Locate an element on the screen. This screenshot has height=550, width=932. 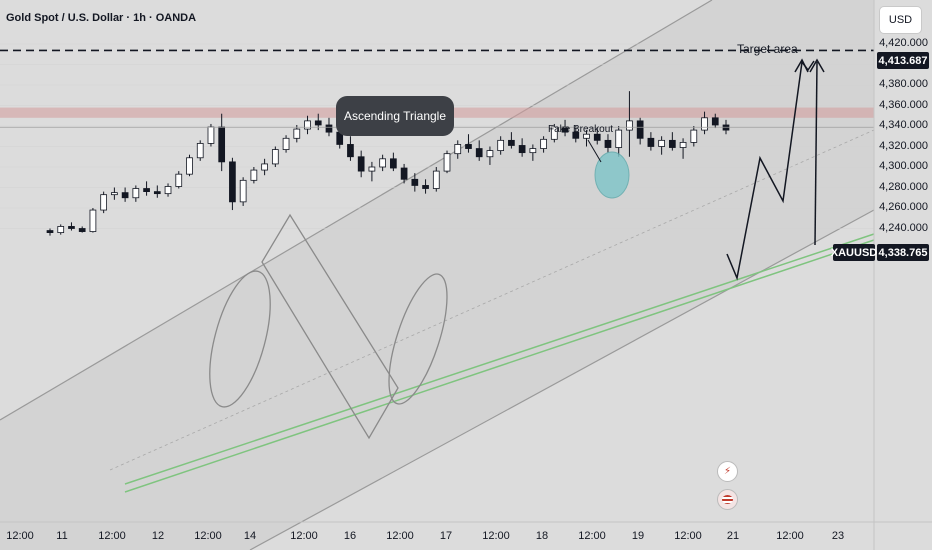
pattern-label: Ascending Triangle is located at coordinates (395, 116).